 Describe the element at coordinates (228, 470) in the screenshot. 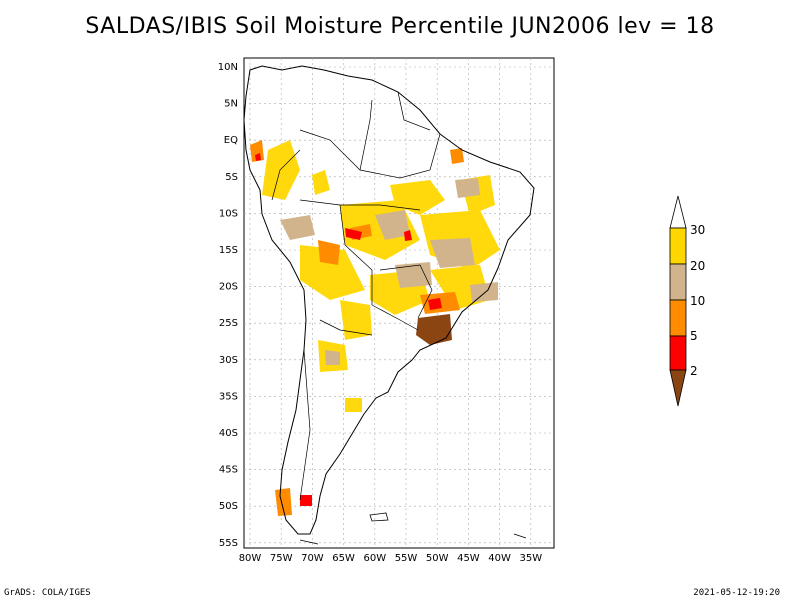

I see `lat-tick-label: 45S` at that location.